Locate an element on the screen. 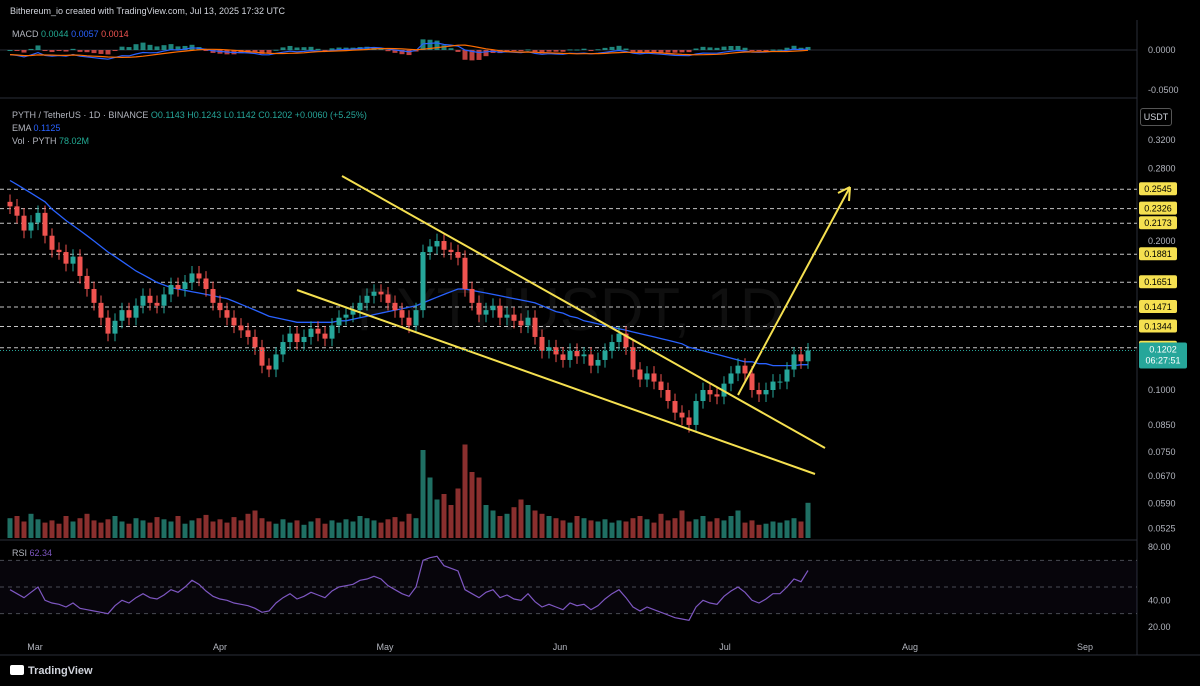 The height and width of the screenshot is (686, 1200). price-tick-label: 0.0590 is located at coordinates (1162, 503).